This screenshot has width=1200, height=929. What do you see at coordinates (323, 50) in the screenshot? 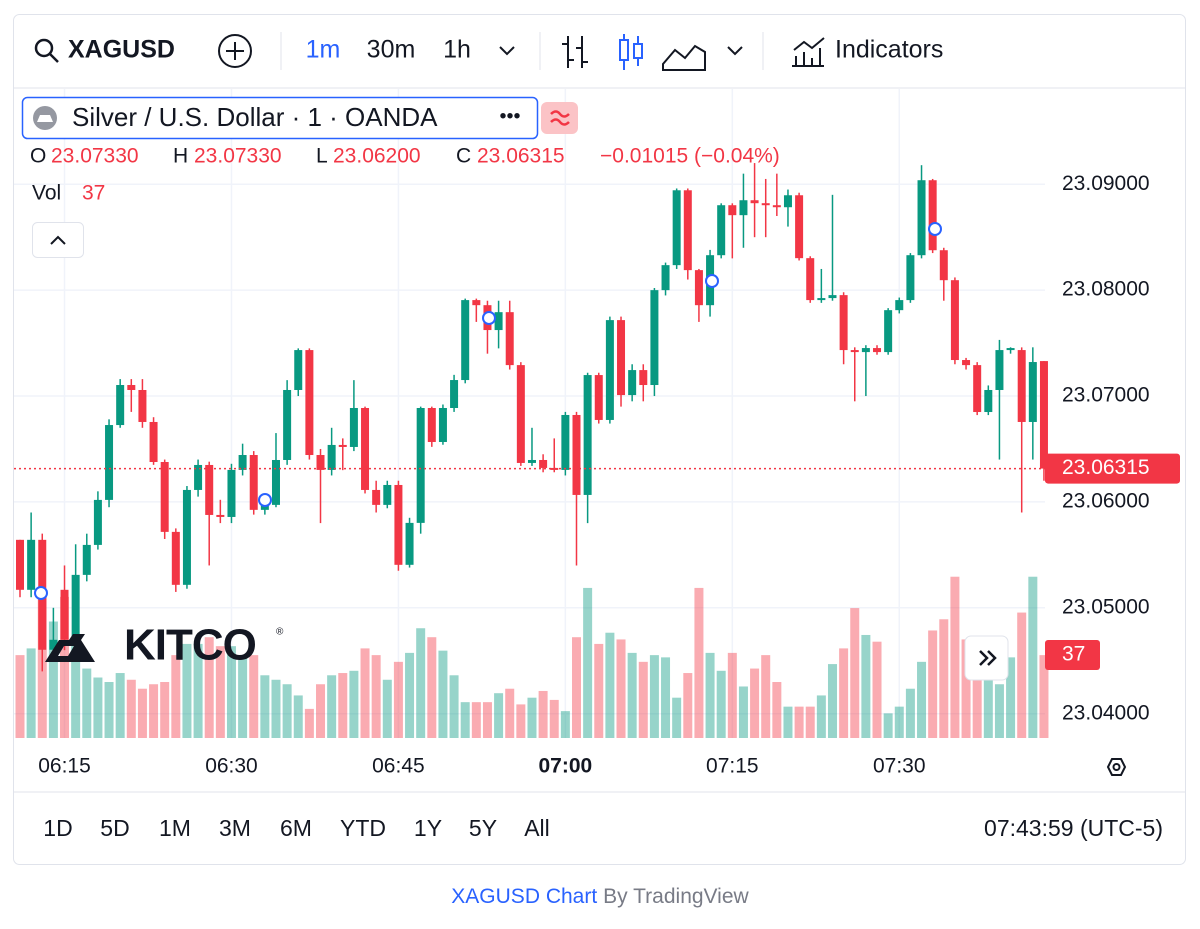
I see `interval: 1m` at bounding box center [323, 50].